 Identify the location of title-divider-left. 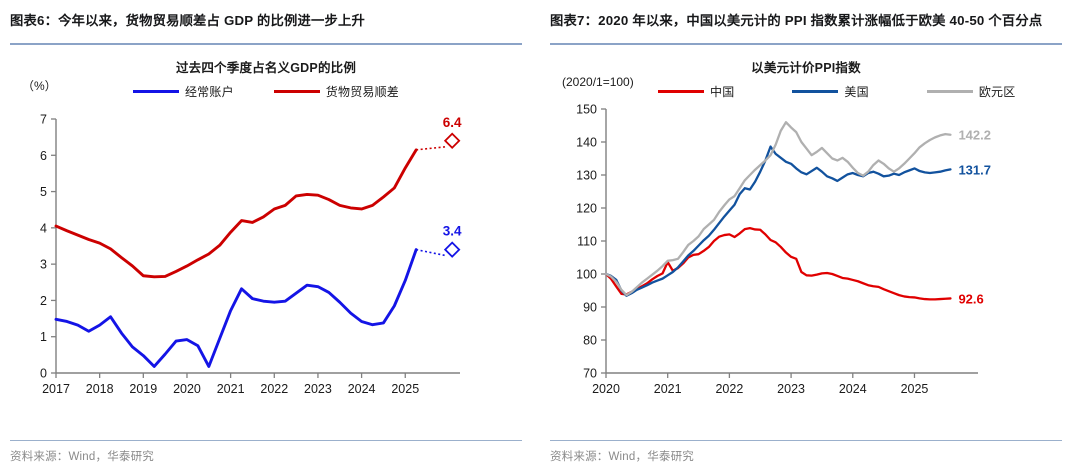
(266, 44).